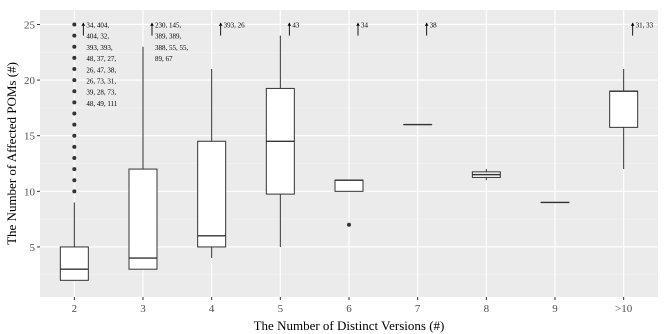 The height and width of the screenshot is (334, 665). I want to click on annotation-6: 34, so click(362, 28).